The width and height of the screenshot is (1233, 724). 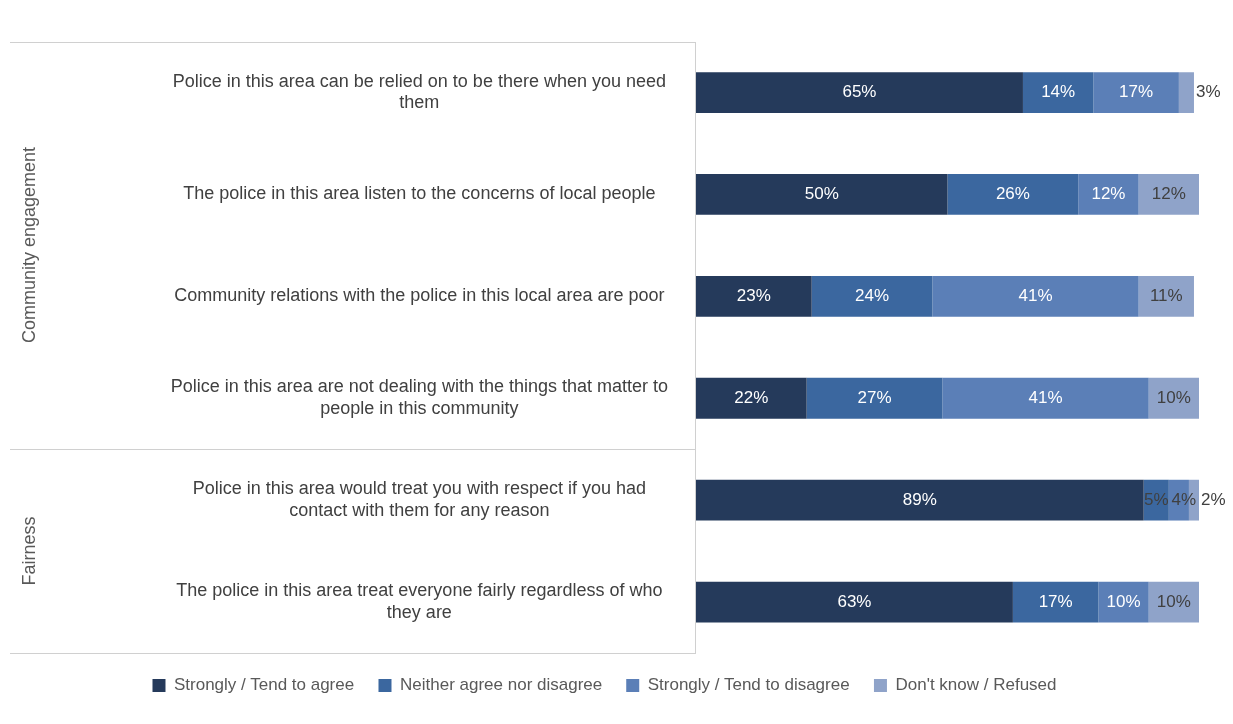 What do you see at coordinates (29, 551) in the screenshot?
I see `text: Fairness` at bounding box center [29, 551].